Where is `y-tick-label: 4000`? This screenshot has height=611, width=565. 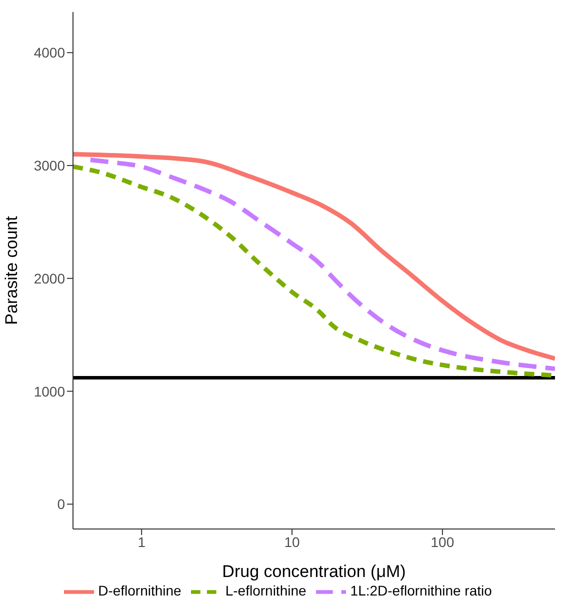 y-tick-label: 4000 is located at coordinates (50, 52).